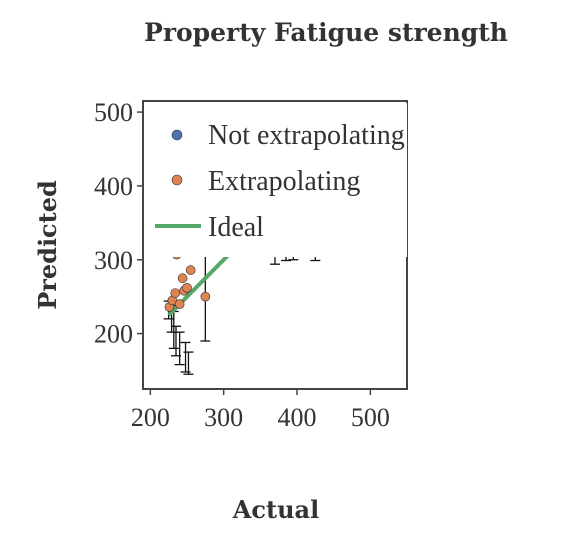  Describe the element at coordinates (326, 32) in the screenshot. I see `chart-title: Property Fatigue strength` at that location.